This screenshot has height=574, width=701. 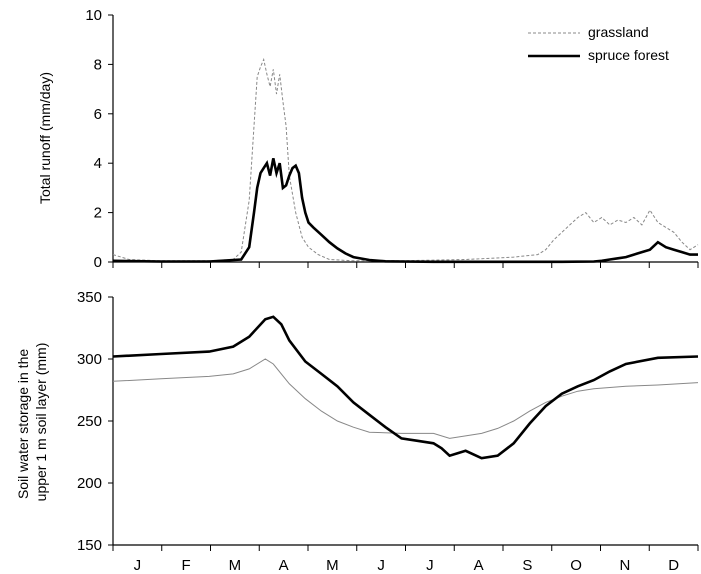 What do you see at coordinates (93, 15) in the screenshot?
I see `y-tick-label: 10` at bounding box center [93, 15].